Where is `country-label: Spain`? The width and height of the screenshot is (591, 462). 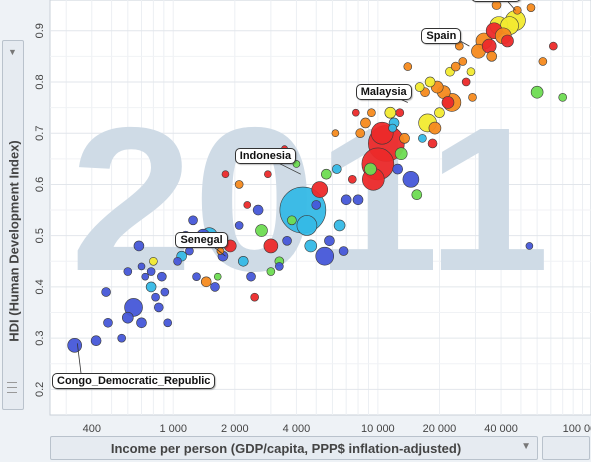
country-label: Spain is located at coordinates (441, 36).